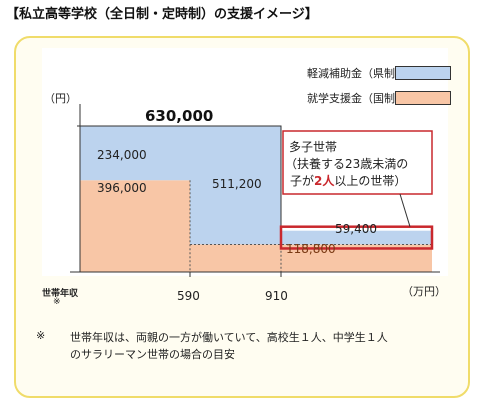 The image size is (485, 404). Describe the element at coordinates (423, 98) in the screenshot. I see `legend-swatch-national` at that location.